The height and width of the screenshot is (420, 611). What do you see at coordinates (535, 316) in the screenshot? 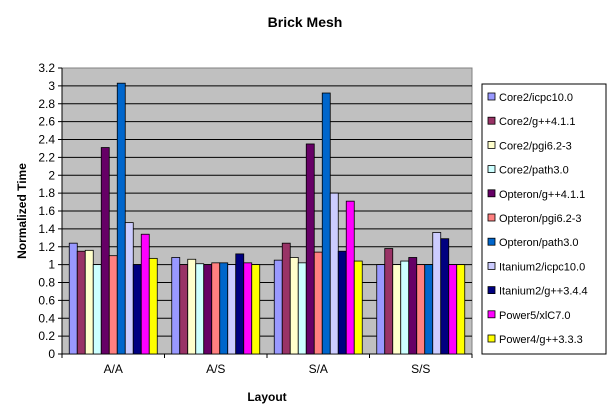
I see `legend-label: Power5/xlC7.0` at bounding box center [535, 316].